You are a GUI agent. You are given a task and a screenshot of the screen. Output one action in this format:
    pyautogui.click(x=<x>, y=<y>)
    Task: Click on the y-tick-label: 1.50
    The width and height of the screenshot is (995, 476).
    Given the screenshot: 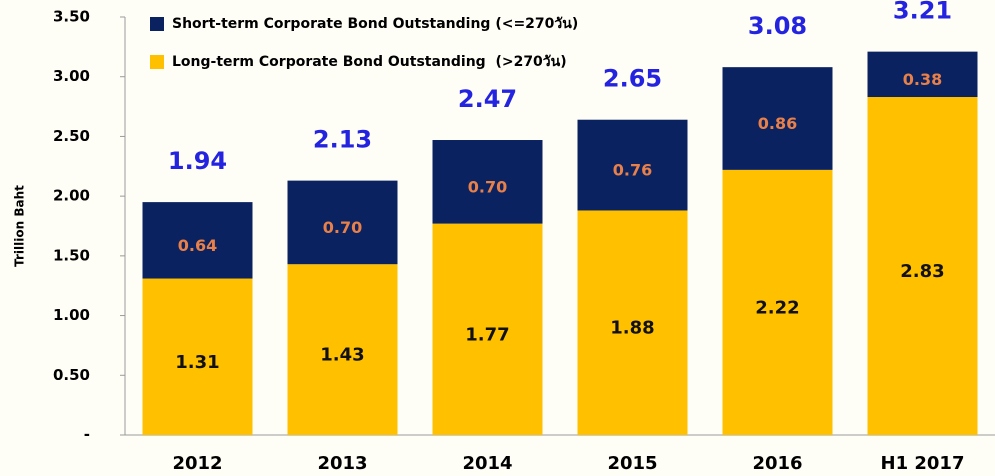 What is the action you would take?
    pyautogui.click(x=71, y=255)
    